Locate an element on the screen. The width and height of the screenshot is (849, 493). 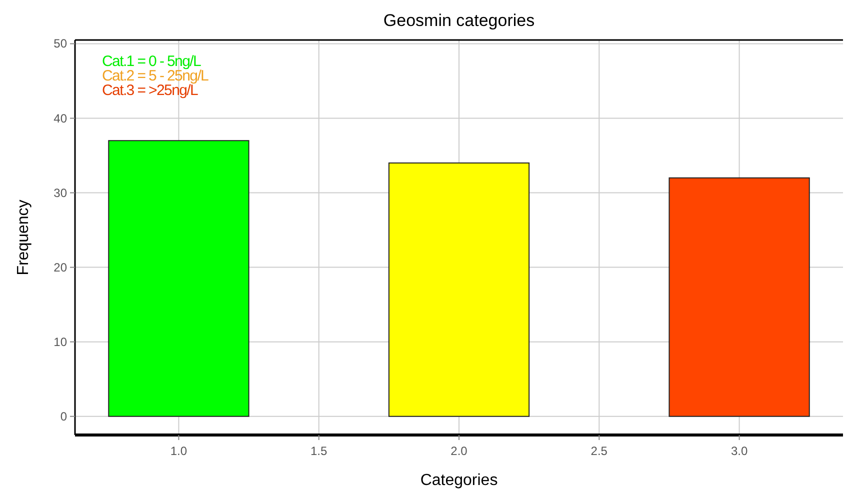
y-tick-label: 50 is located at coordinates (61, 43).